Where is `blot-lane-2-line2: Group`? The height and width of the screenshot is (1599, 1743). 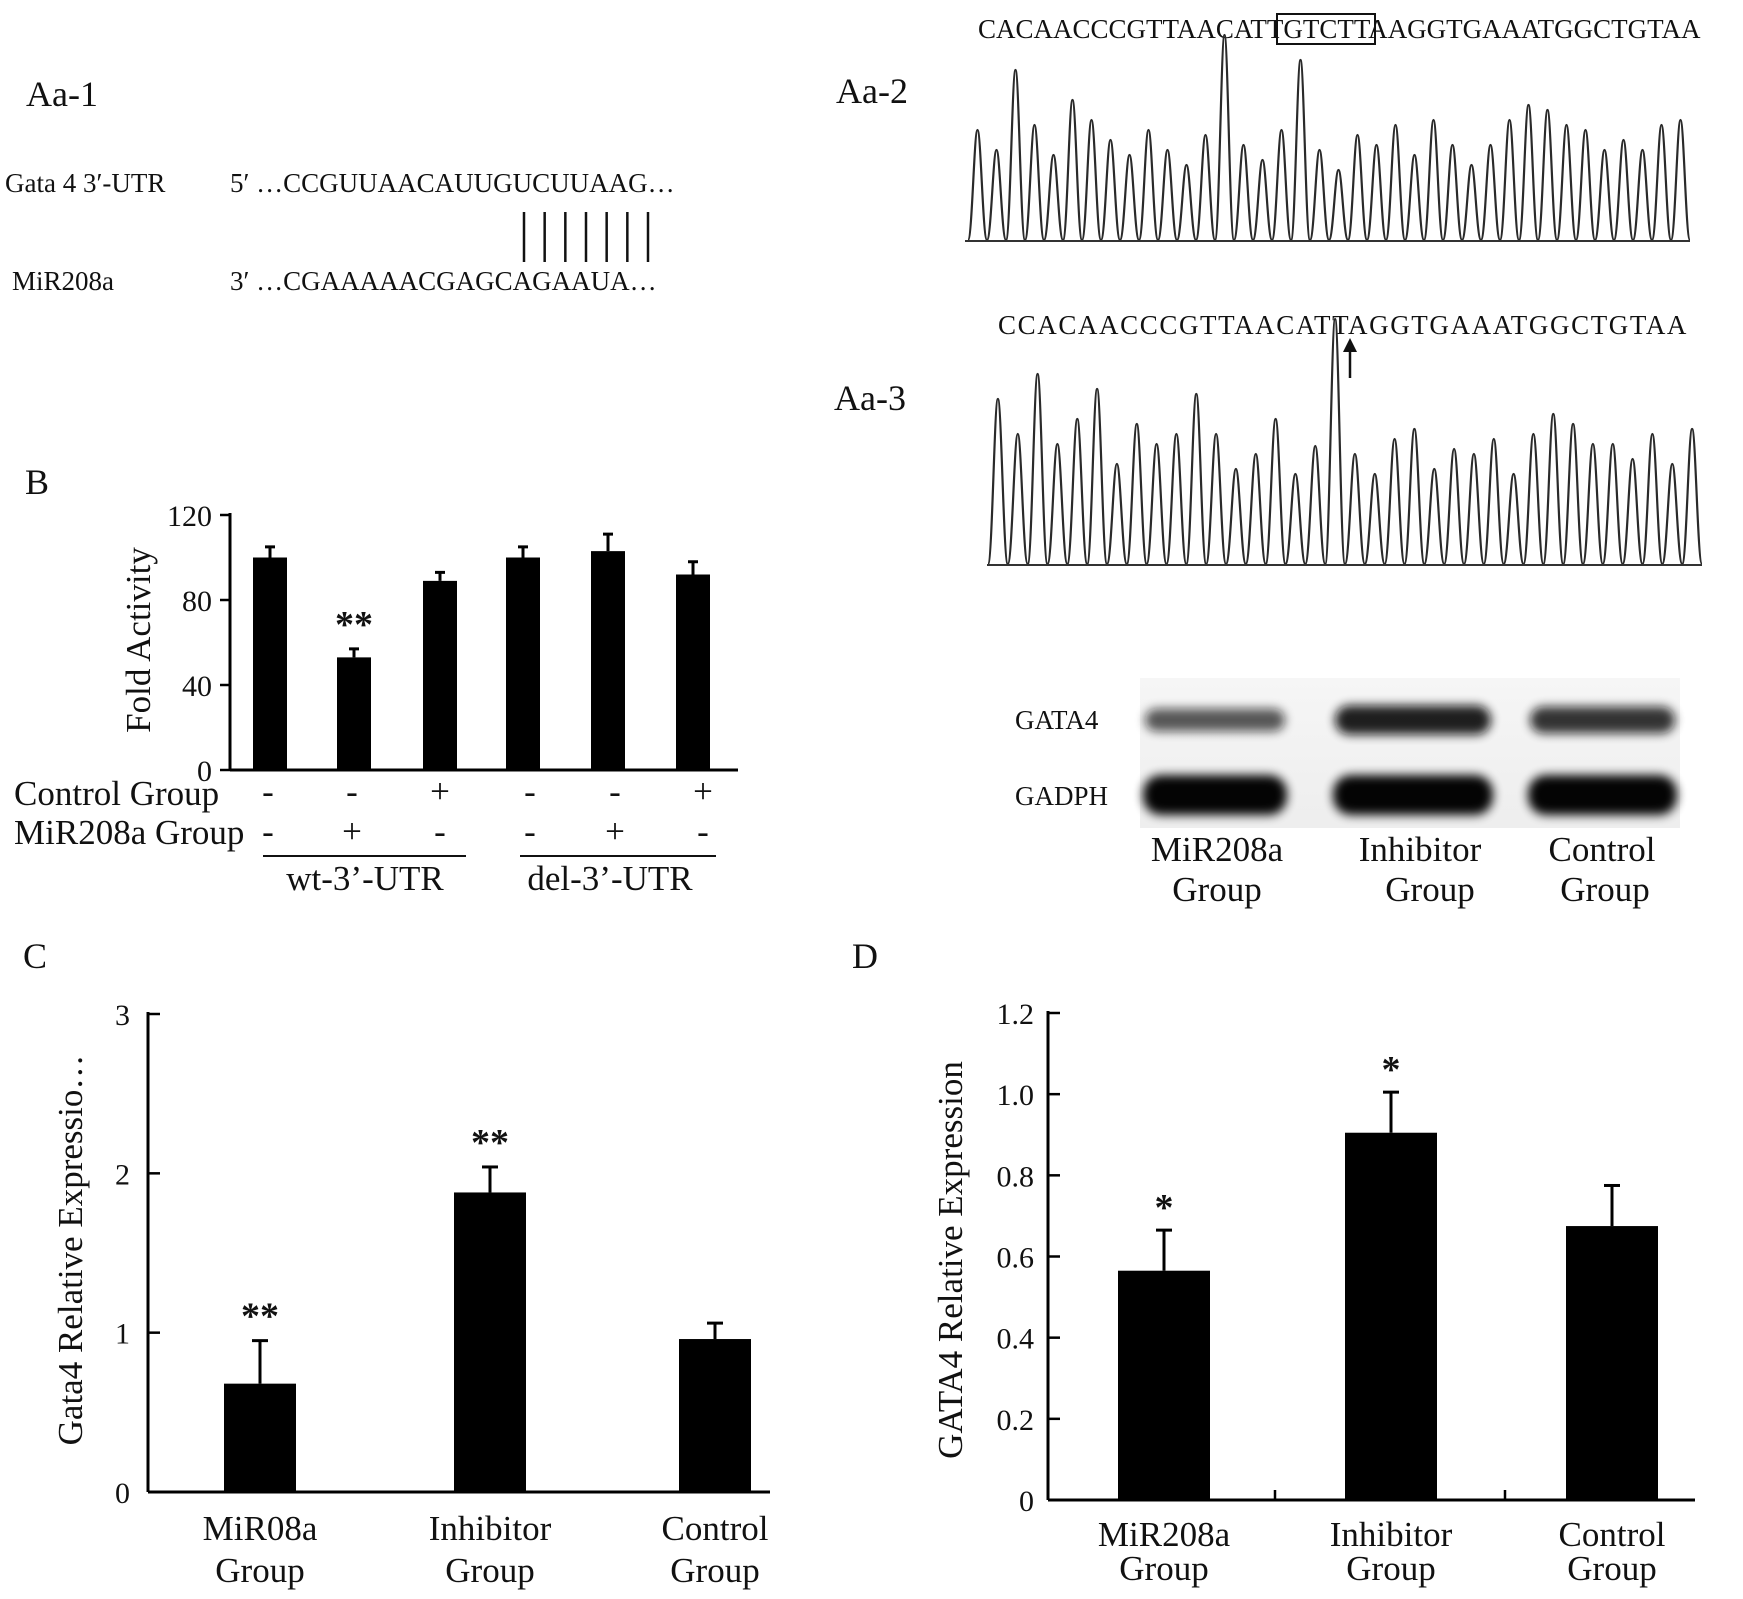 blot-lane-2-line2: Group is located at coordinates (1429, 889).